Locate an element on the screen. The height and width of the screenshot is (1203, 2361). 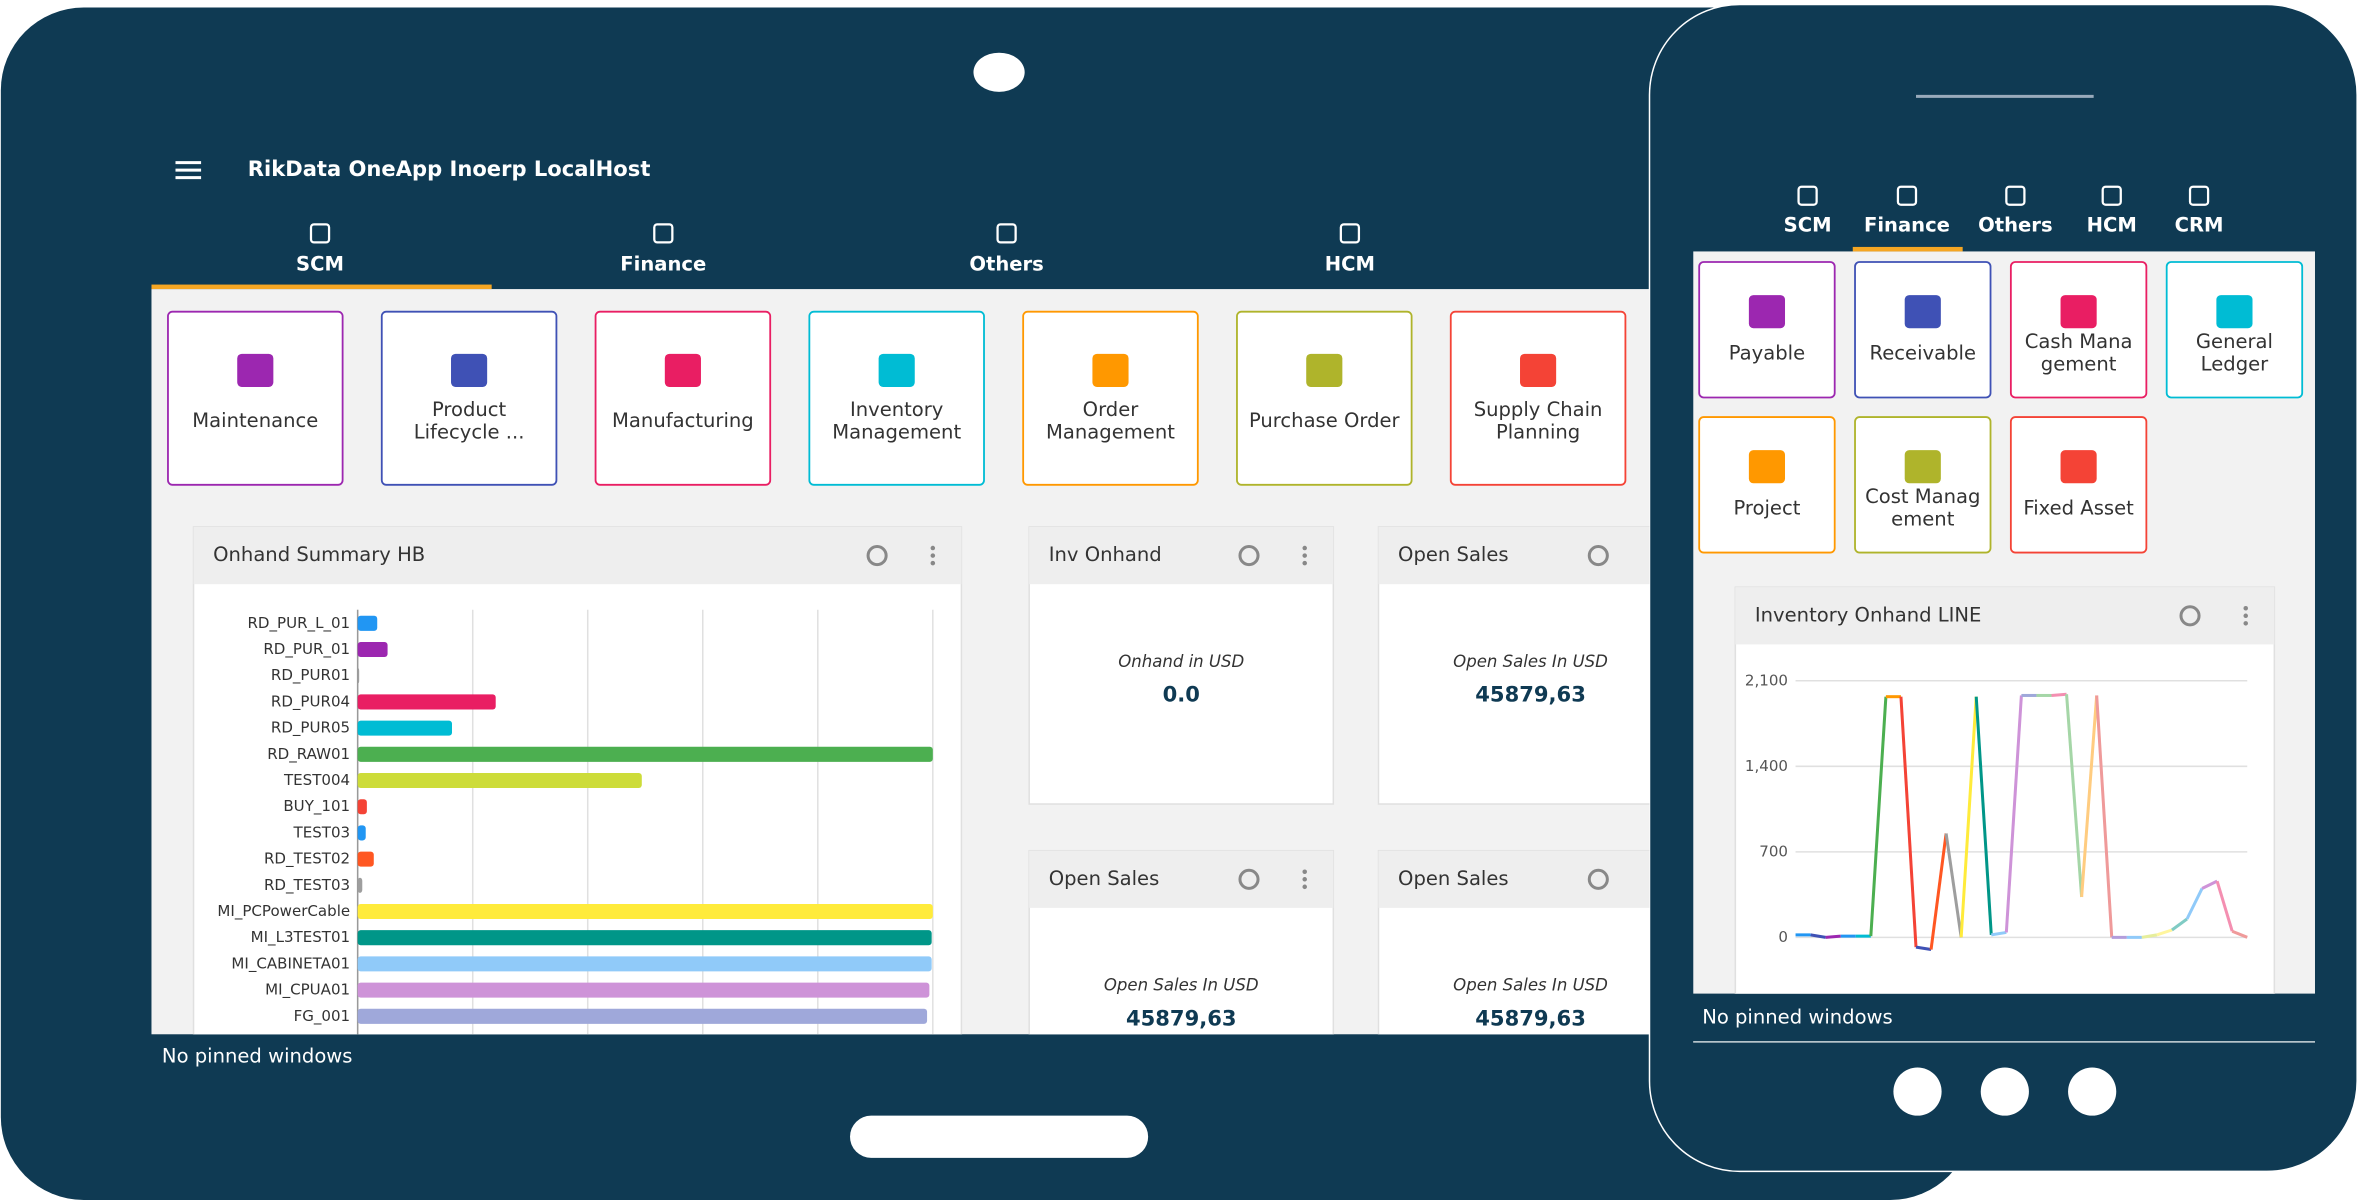
card-title: Inv Onhand is located at coordinates (1105, 554).